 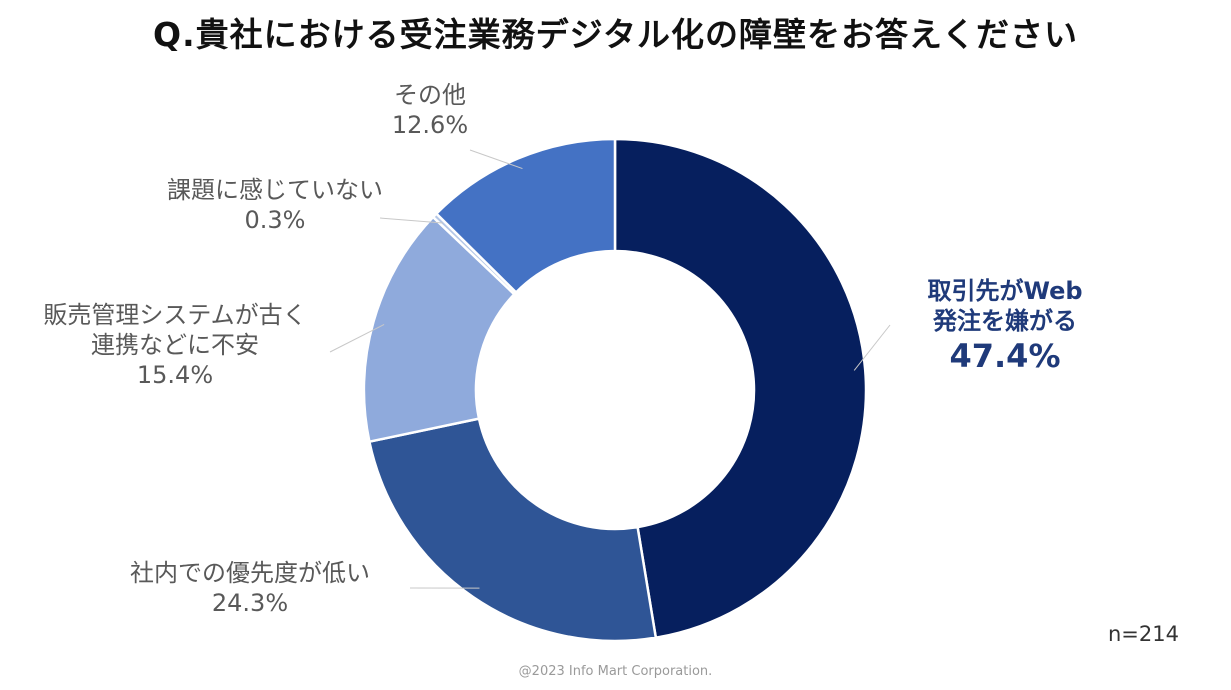 I want to click on label-web-order-reluctance-value: 47.4%, so click(x=1005, y=356).